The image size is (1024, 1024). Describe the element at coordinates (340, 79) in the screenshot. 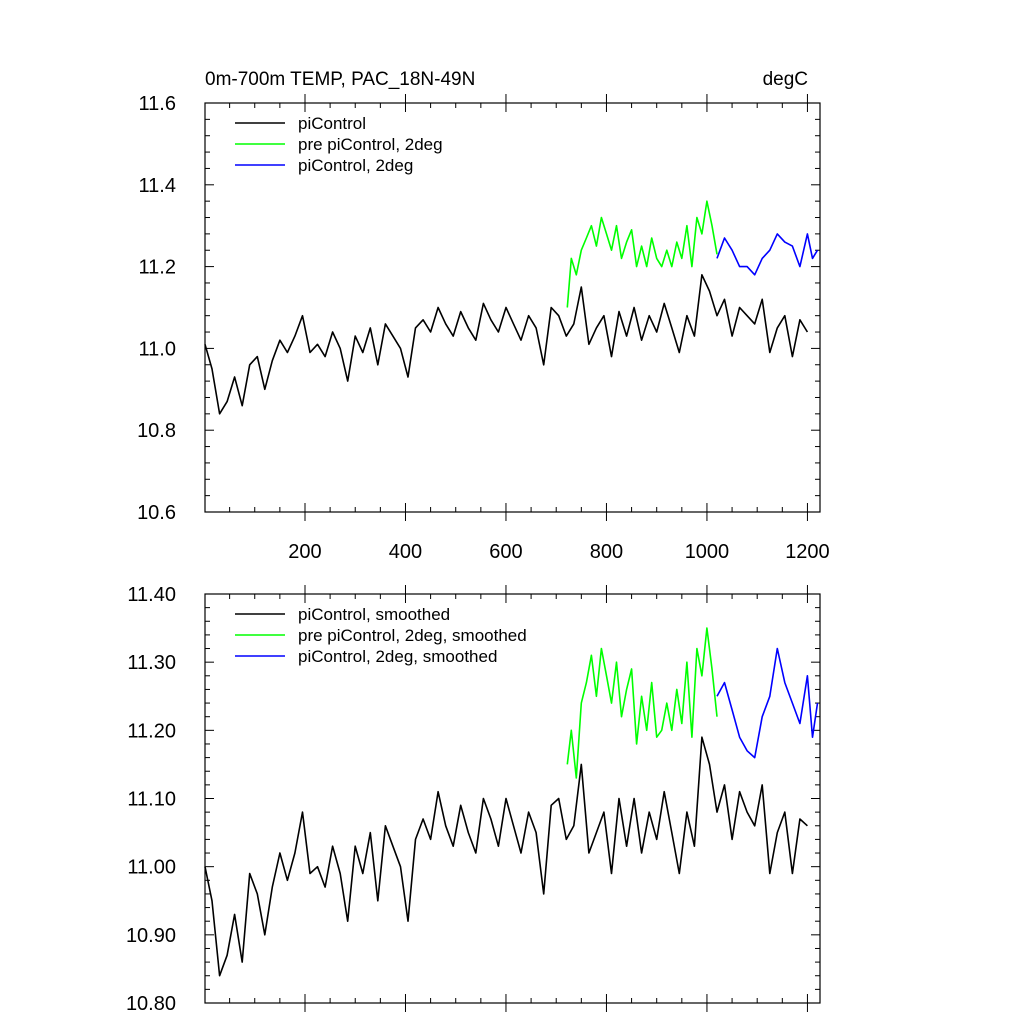

I see `chart-title: 0m-700m TEMP, PAC_18N-49N` at that location.